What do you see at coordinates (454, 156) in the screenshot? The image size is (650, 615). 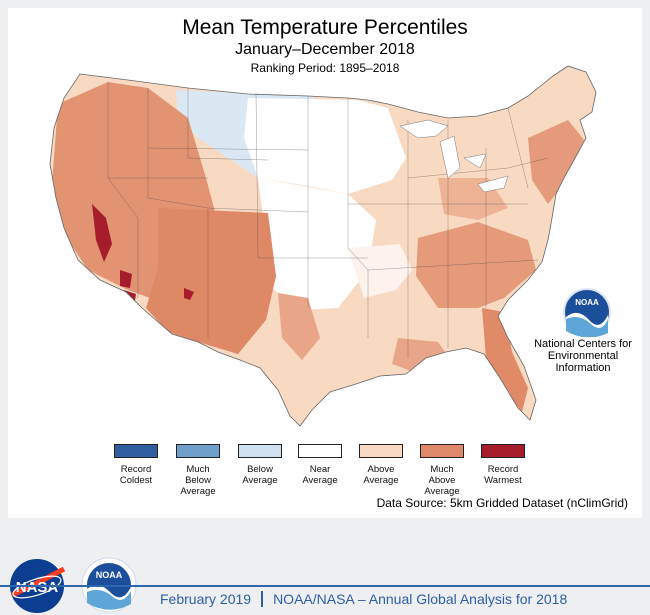 I see `great-lakes` at bounding box center [454, 156].